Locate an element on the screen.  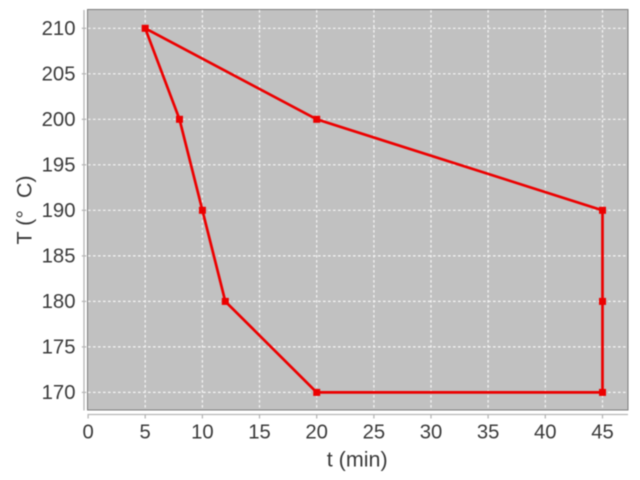
svg-text: 205 is located at coordinates (59, 75).